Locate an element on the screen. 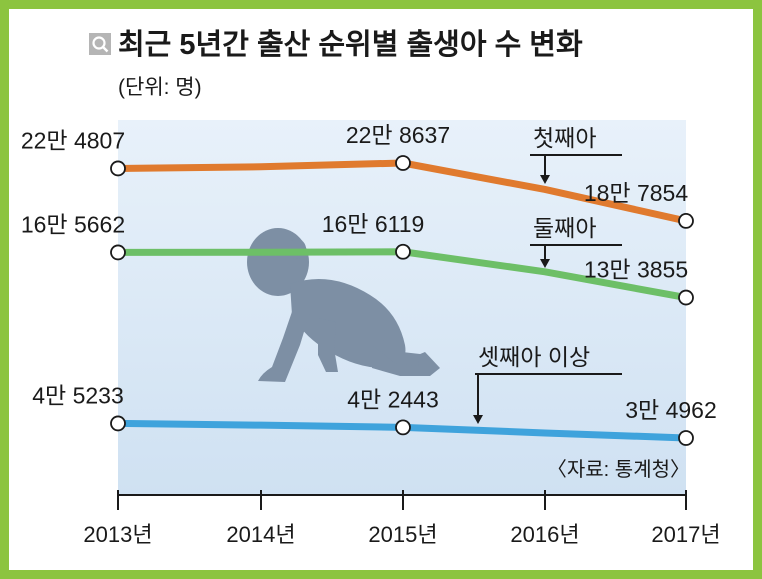  x-tick-label: 2015년 is located at coordinates (402, 534).